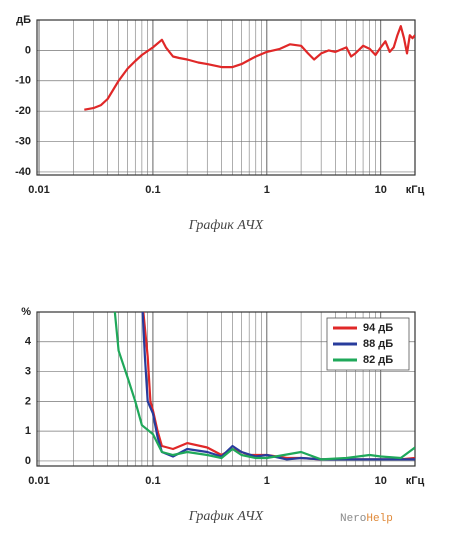 The image size is (450, 537). Describe the element at coordinates (249, 68) in the screenshot. I see `series-line` at that location.